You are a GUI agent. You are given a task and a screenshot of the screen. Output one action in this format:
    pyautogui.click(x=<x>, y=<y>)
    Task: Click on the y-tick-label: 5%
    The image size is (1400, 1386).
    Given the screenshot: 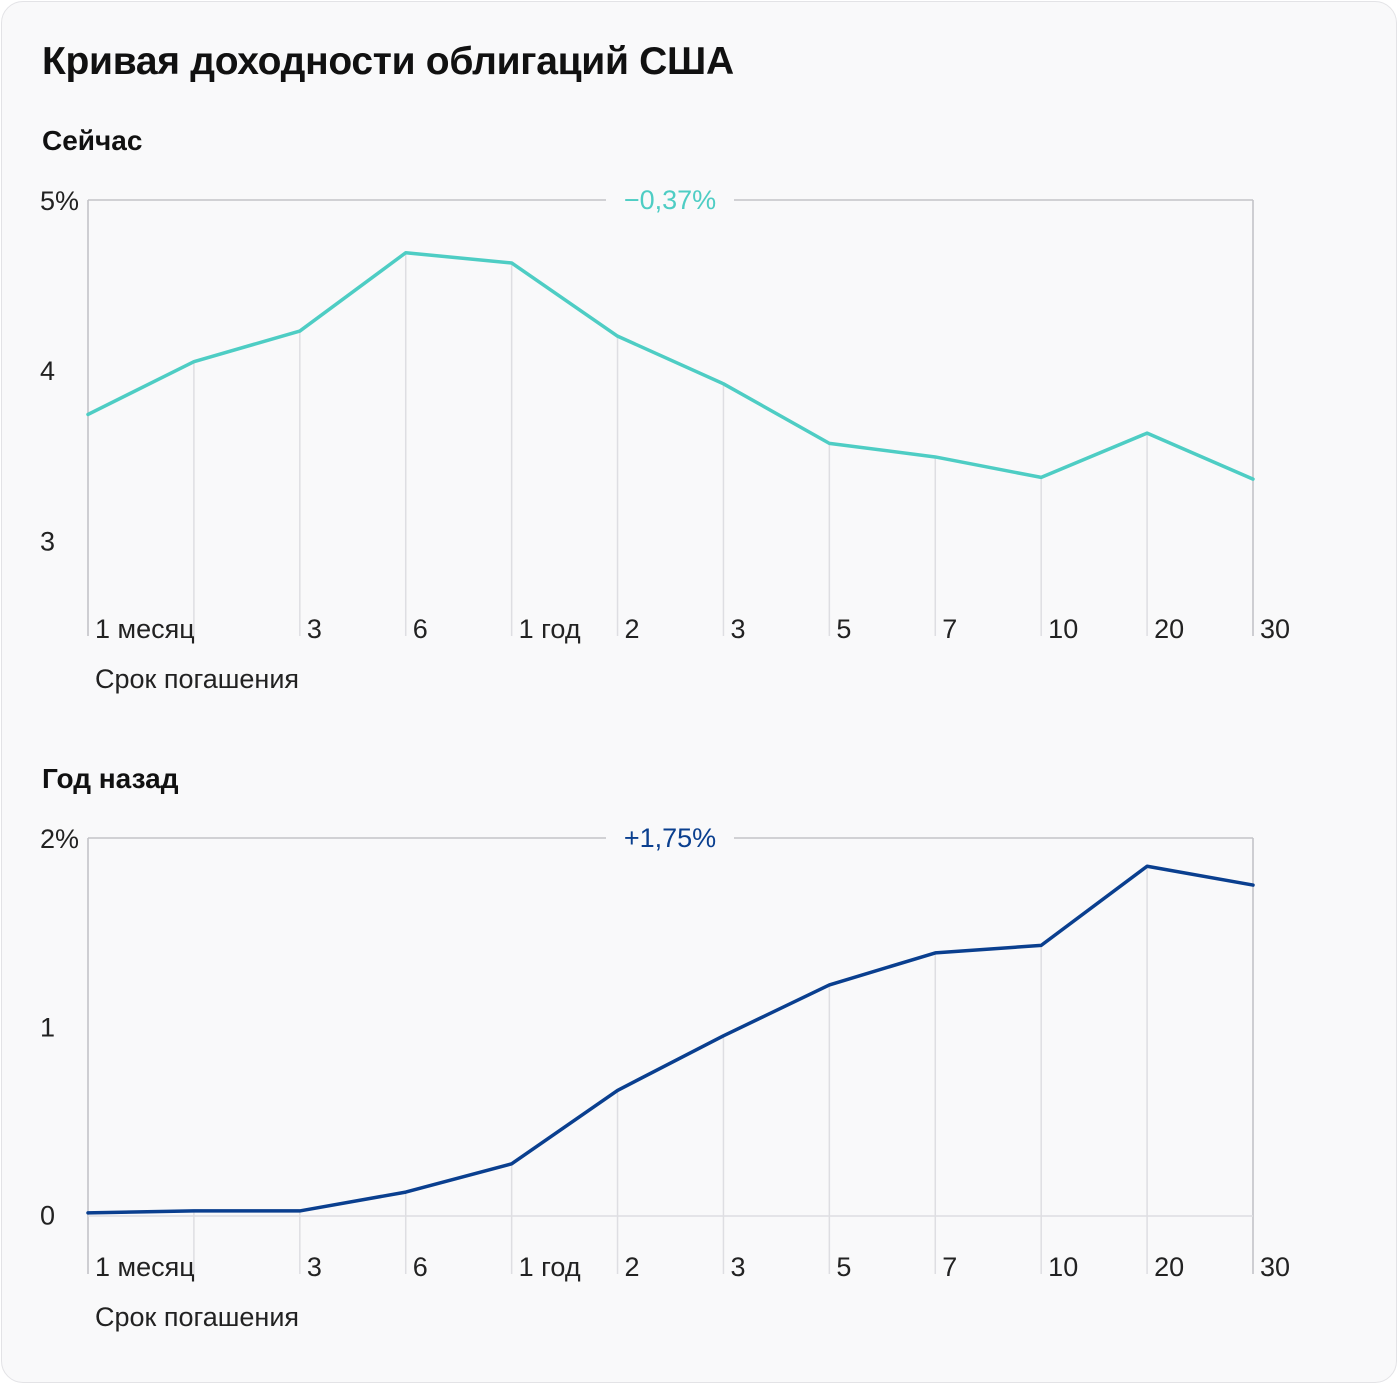 What is the action you would take?
    pyautogui.click(x=59, y=201)
    